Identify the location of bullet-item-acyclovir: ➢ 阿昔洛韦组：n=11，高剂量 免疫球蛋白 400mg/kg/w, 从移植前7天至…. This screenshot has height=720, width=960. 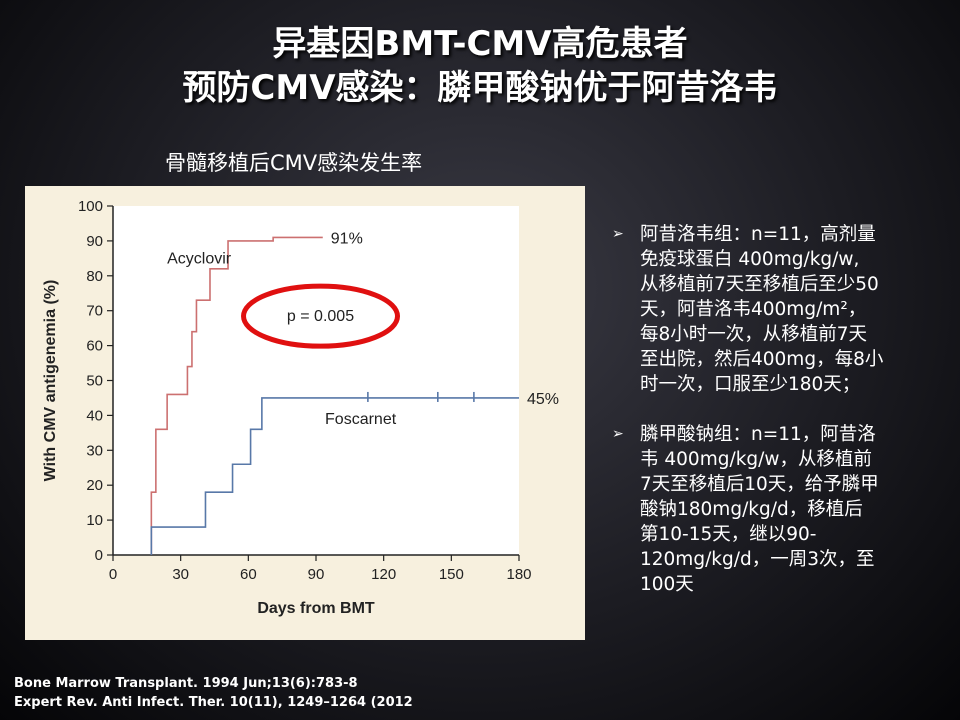
(772, 309).